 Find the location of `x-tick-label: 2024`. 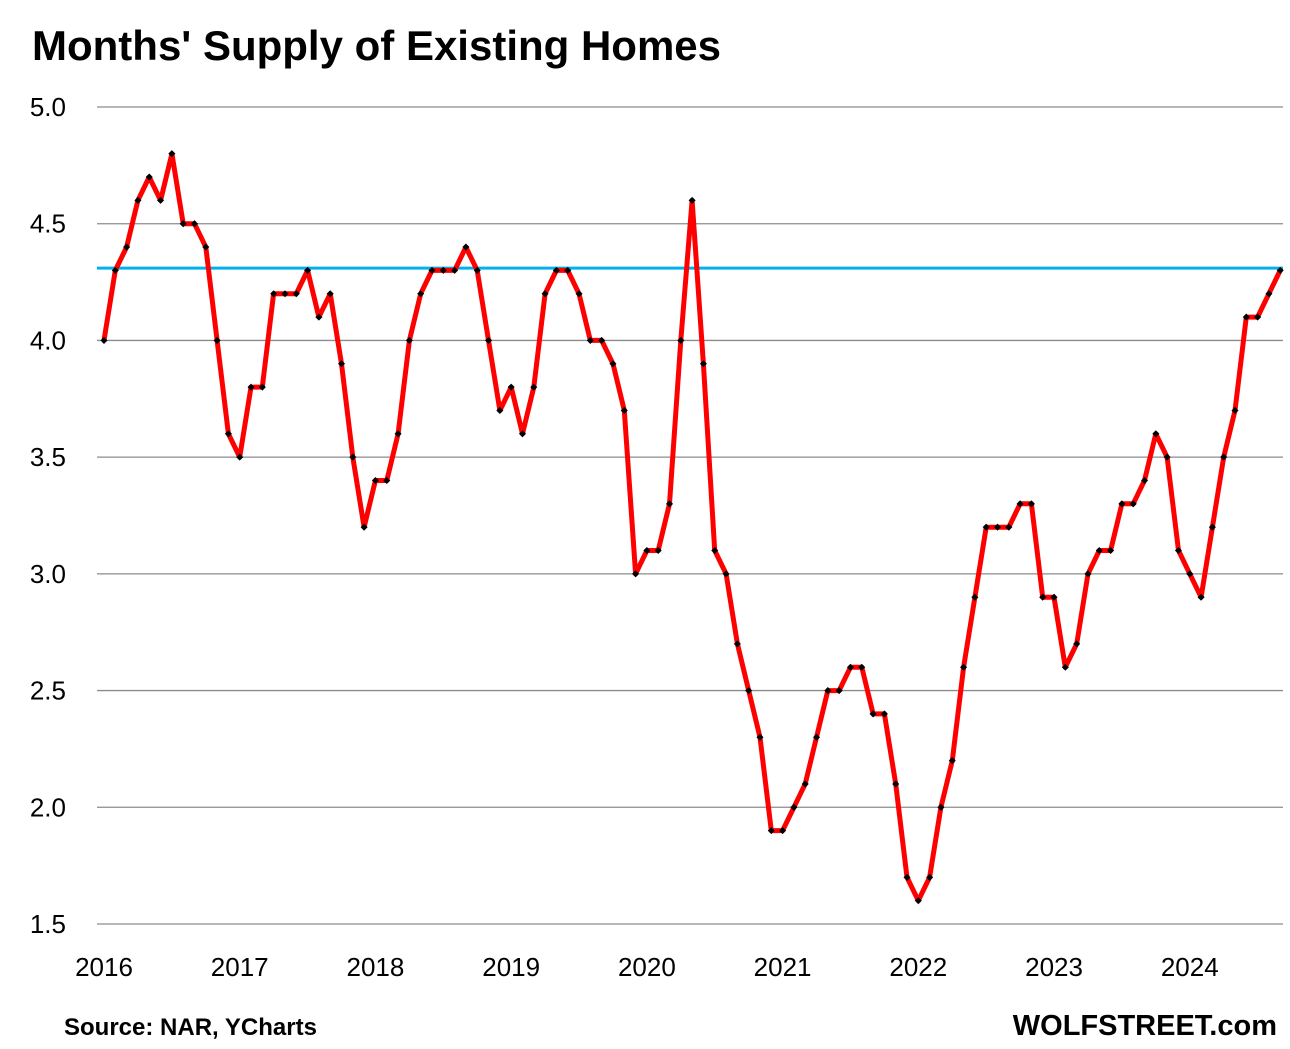

x-tick-label: 2024 is located at coordinates (1190, 967).